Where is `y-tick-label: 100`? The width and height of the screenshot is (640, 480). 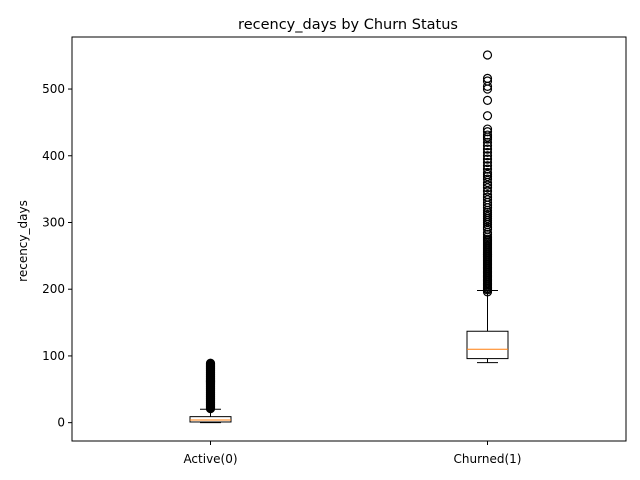
y-tick-label: 100 is located at coordinates (53, 356).